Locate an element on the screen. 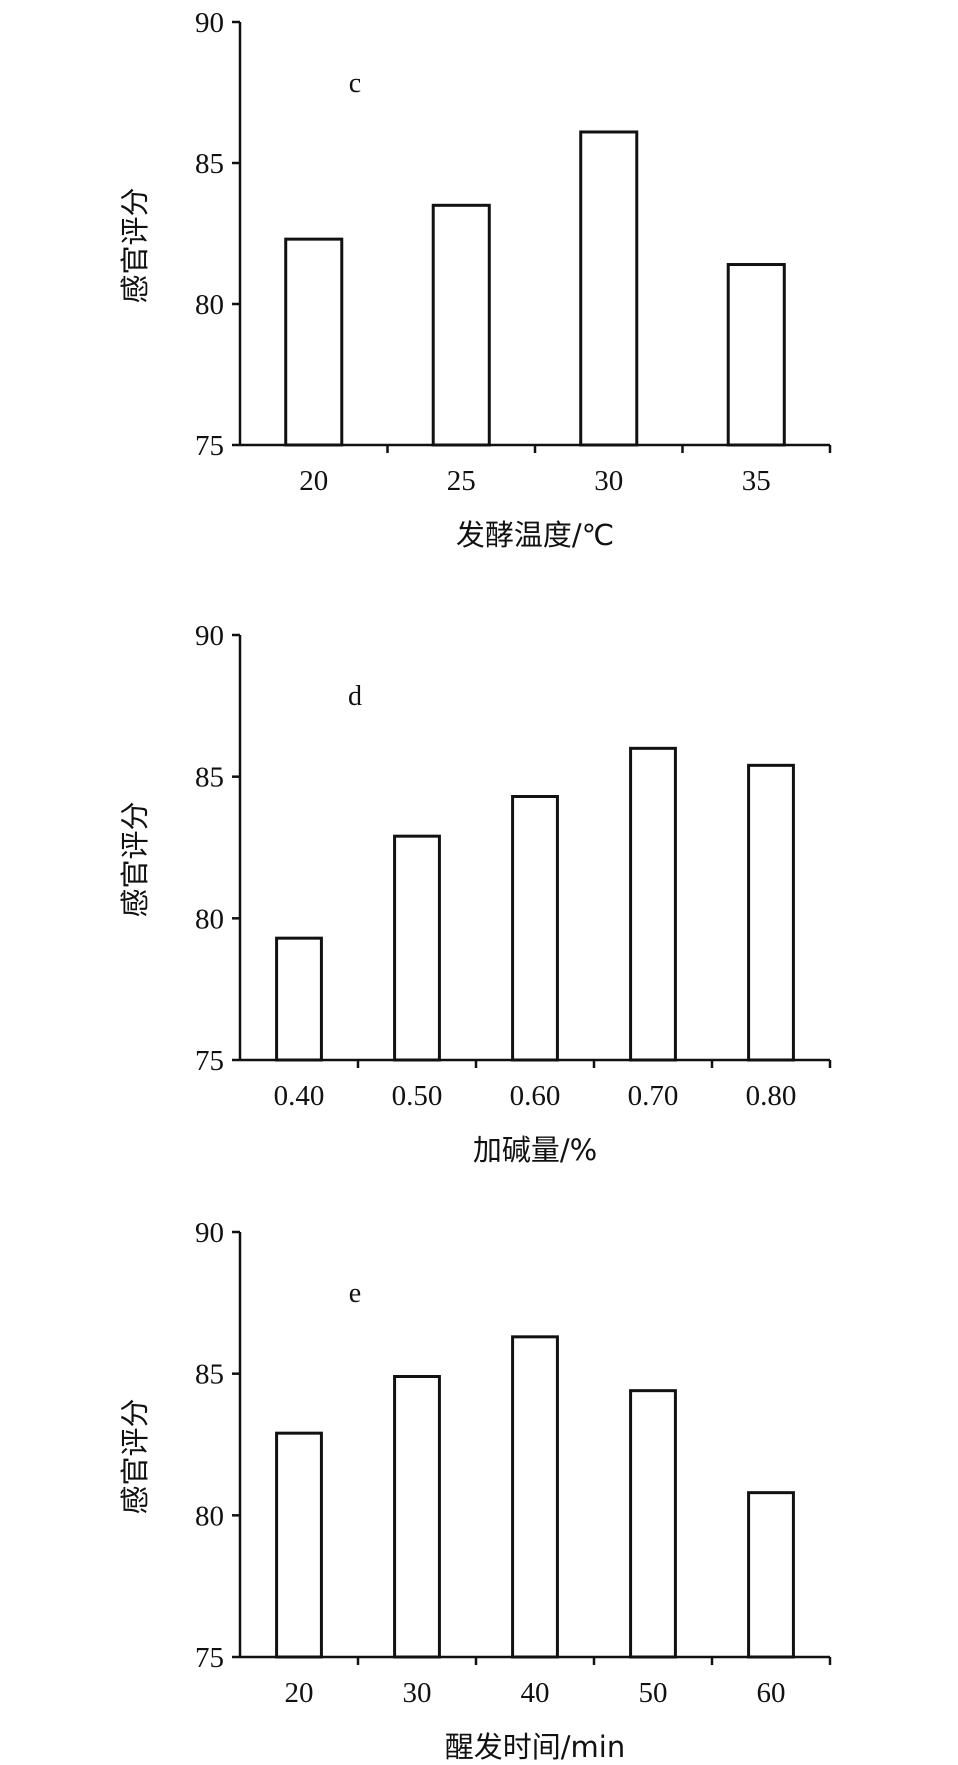 This screenshot has width=958, height=1765. bar-0.60 is located at coordinates (535, 928).